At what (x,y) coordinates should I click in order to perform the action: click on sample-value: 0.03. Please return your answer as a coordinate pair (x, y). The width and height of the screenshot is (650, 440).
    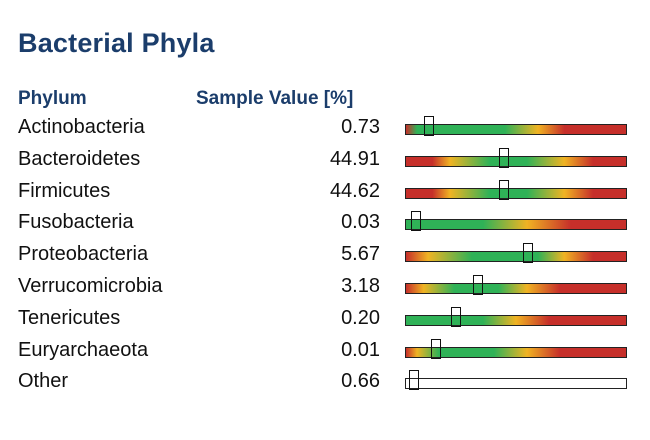
    Looking at the image, I should click on (360, 222).